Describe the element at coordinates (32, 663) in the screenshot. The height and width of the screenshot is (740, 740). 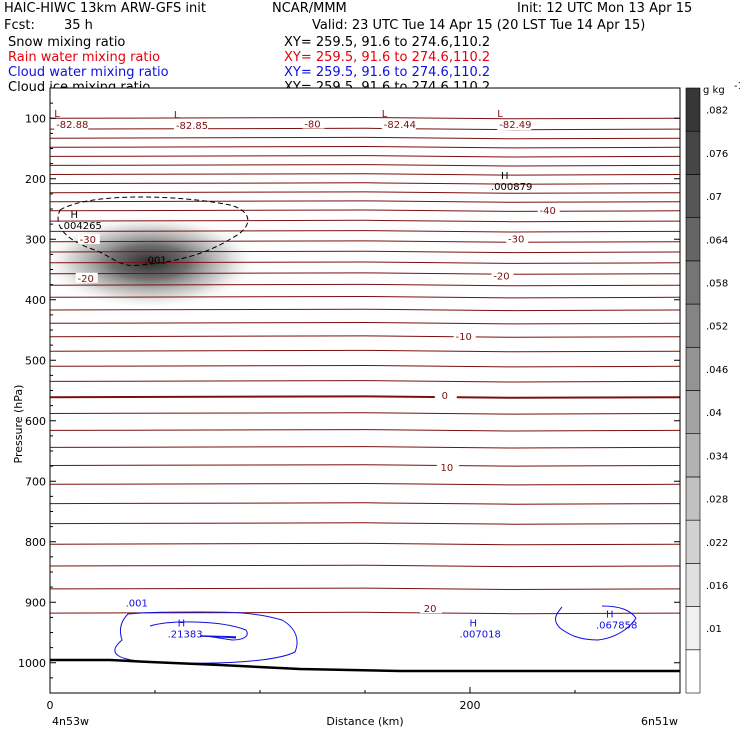
I see `y-tick-label: 1000` at that location.